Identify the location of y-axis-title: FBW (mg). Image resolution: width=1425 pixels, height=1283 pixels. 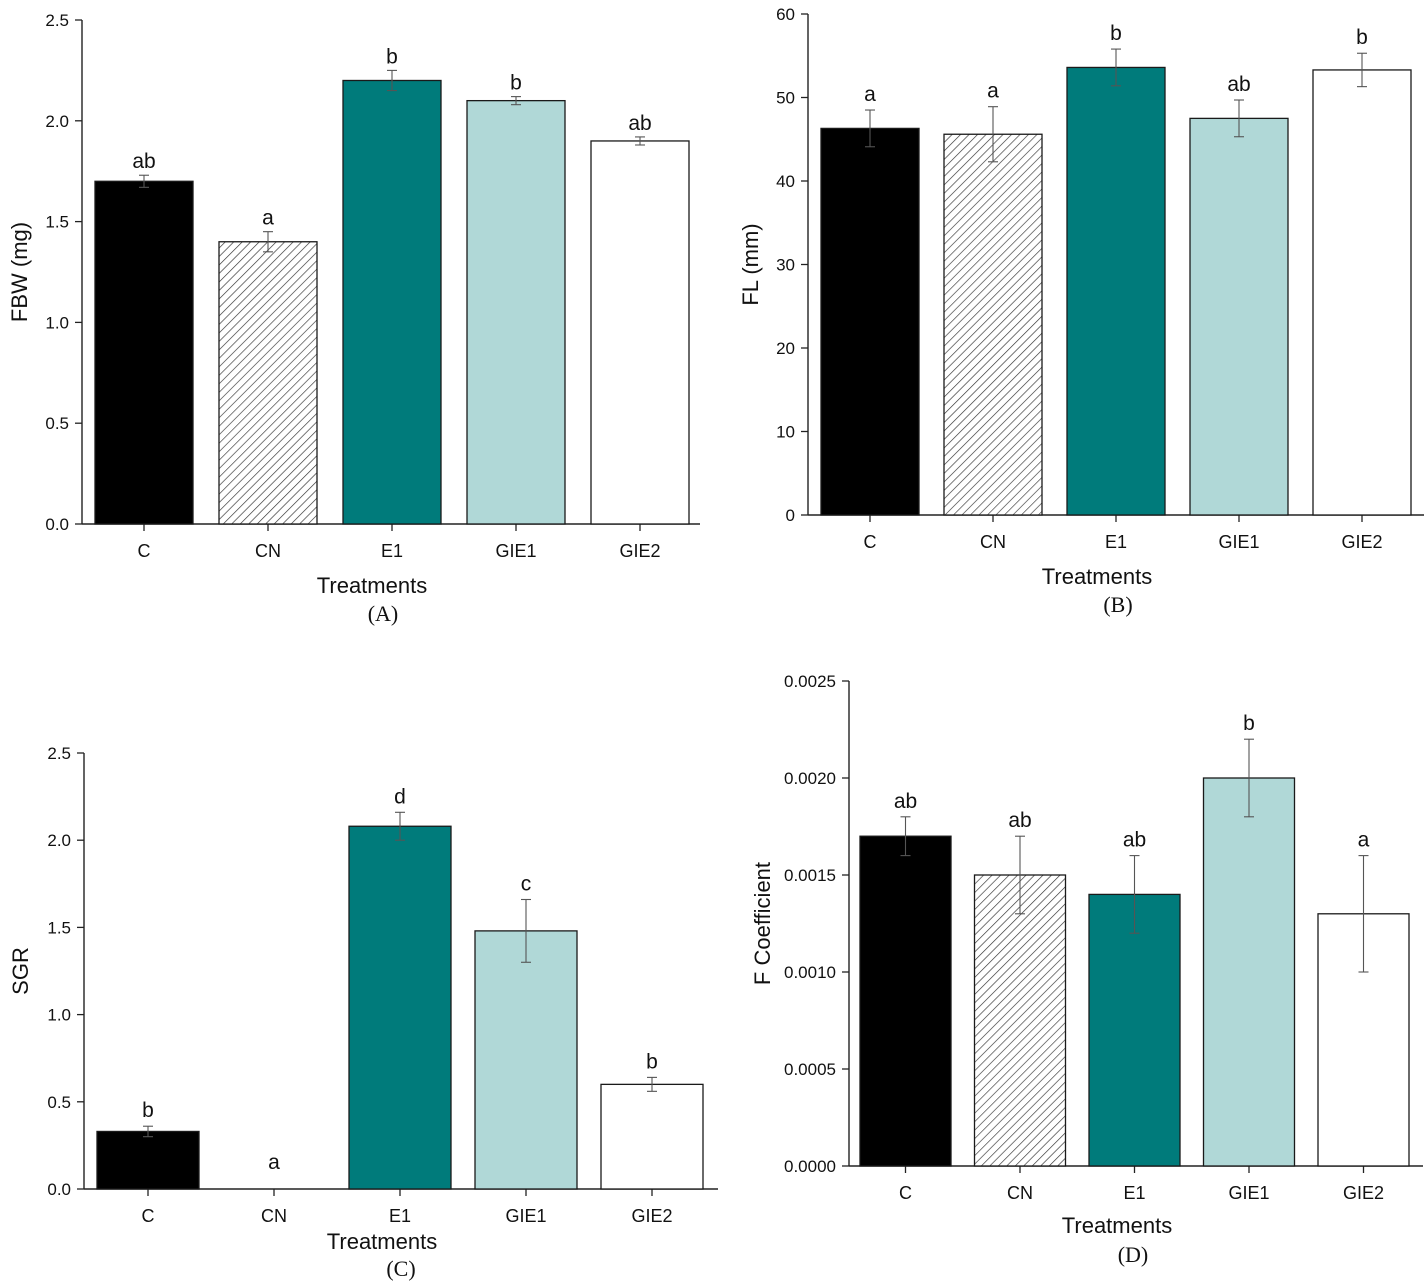
(19, 272).